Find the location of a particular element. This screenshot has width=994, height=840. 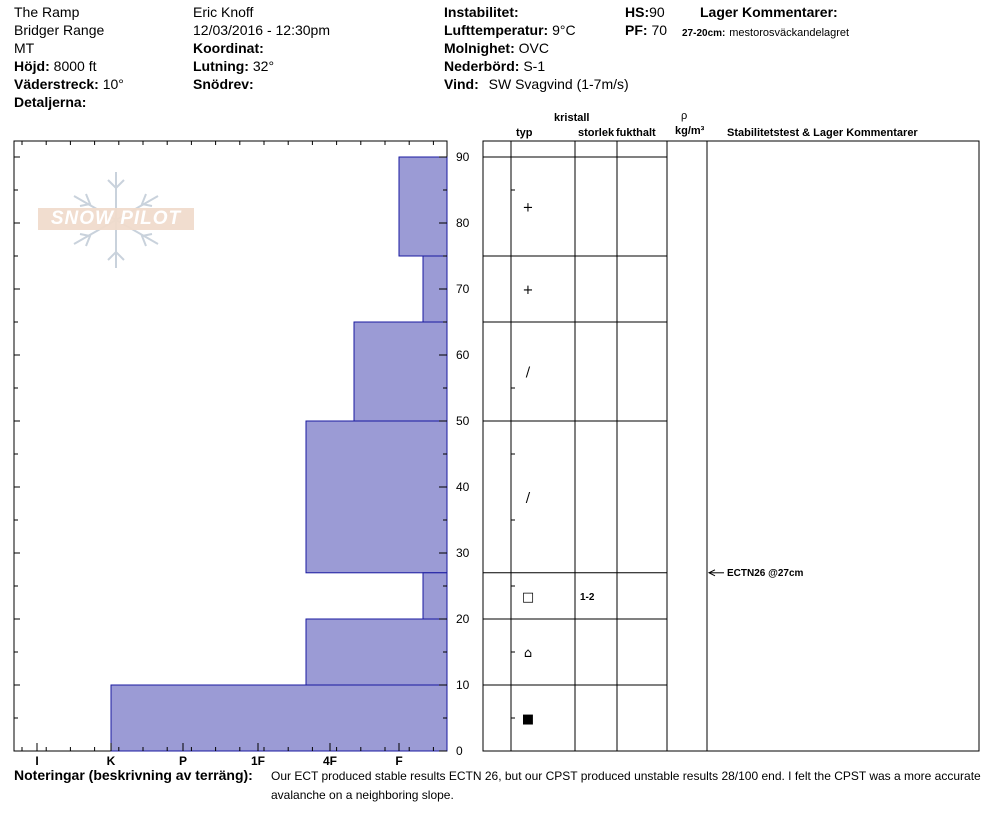

depth-tick-label-50: 50 is located at coordinates (463, 421).